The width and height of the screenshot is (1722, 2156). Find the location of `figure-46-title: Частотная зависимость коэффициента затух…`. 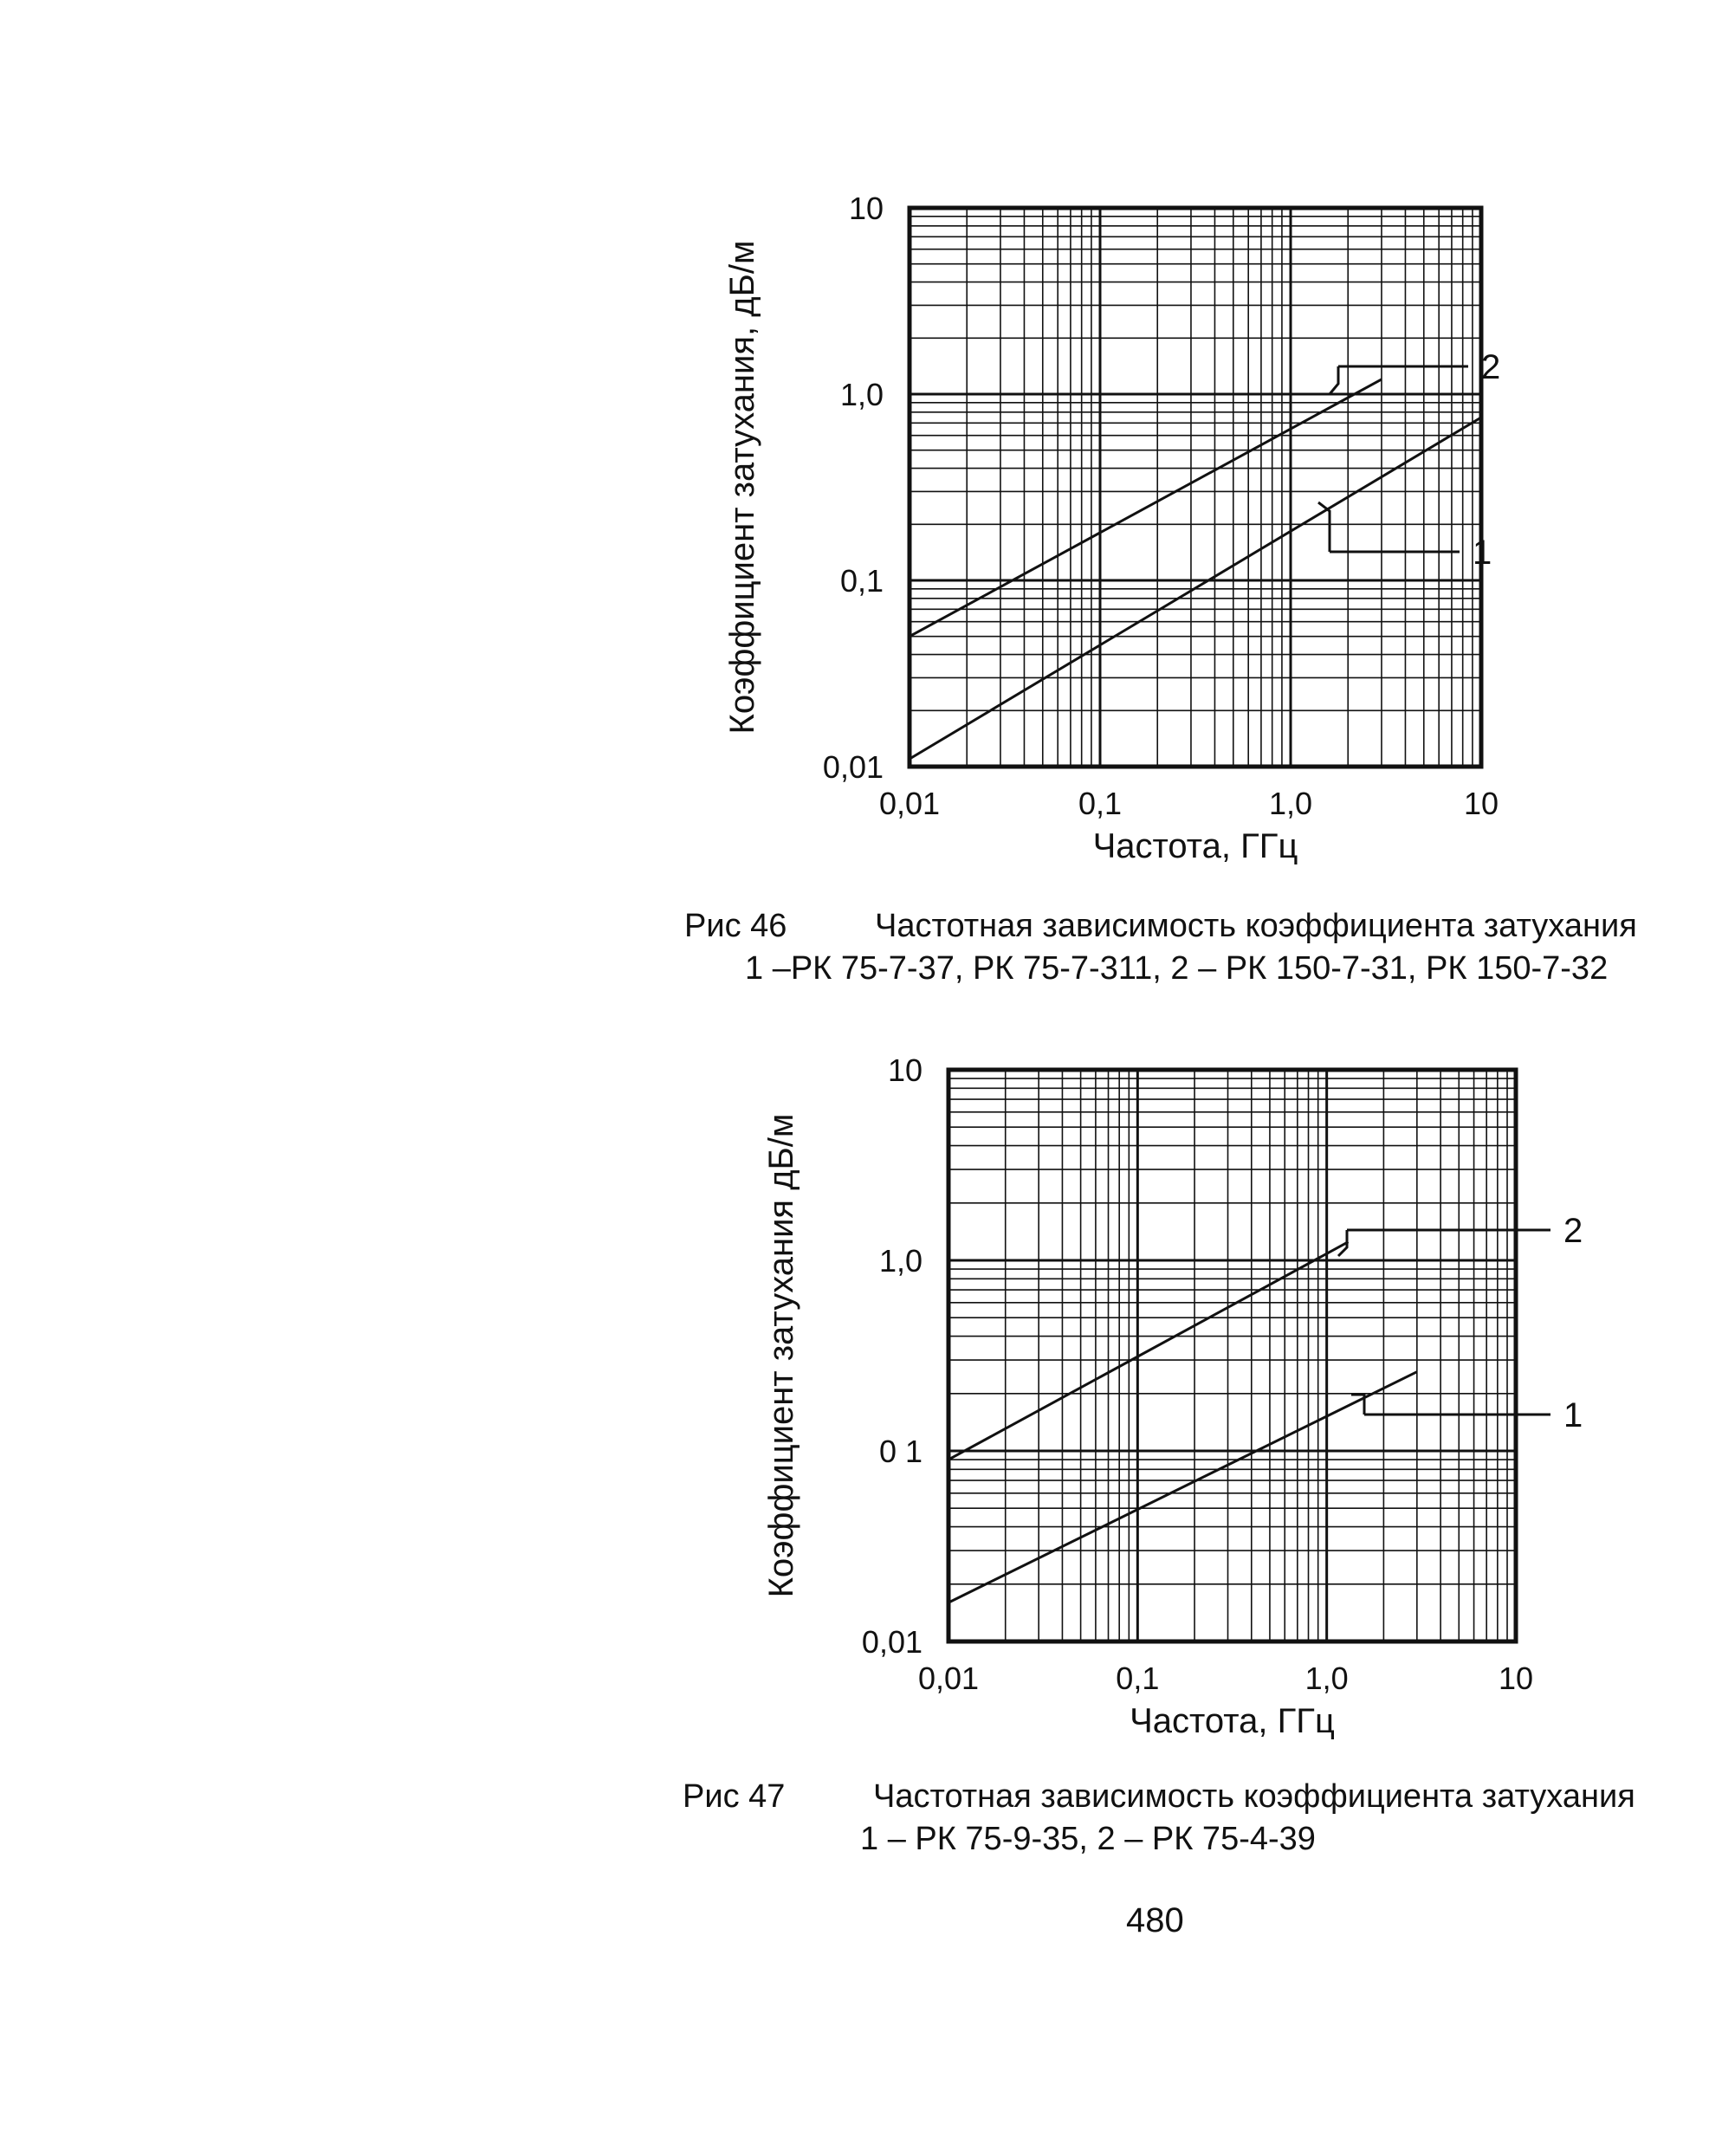

figure-46-title: Частотная зависимость коэффициента затух… is located at coordinates (1256, 926).